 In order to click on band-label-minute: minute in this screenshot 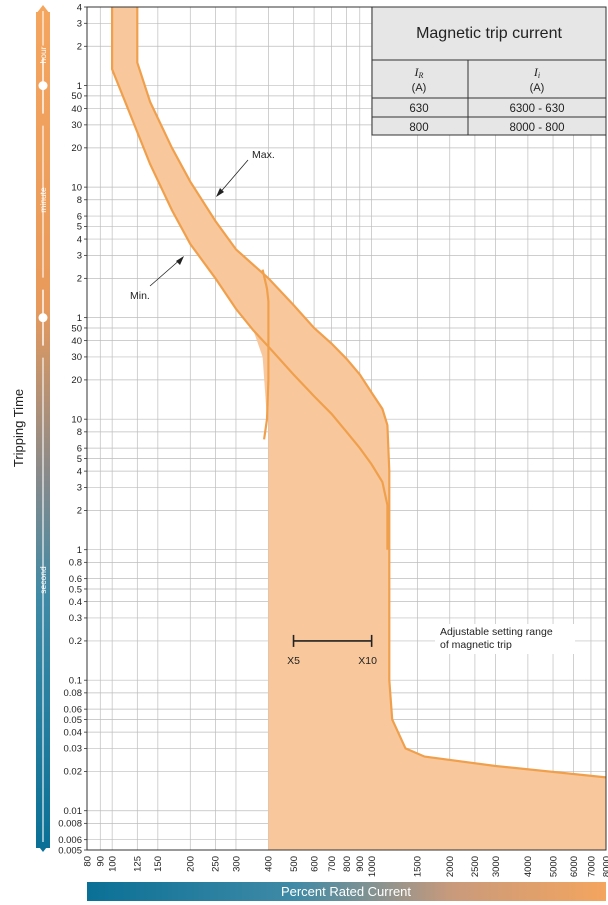, I will do `click(43, 200)`.